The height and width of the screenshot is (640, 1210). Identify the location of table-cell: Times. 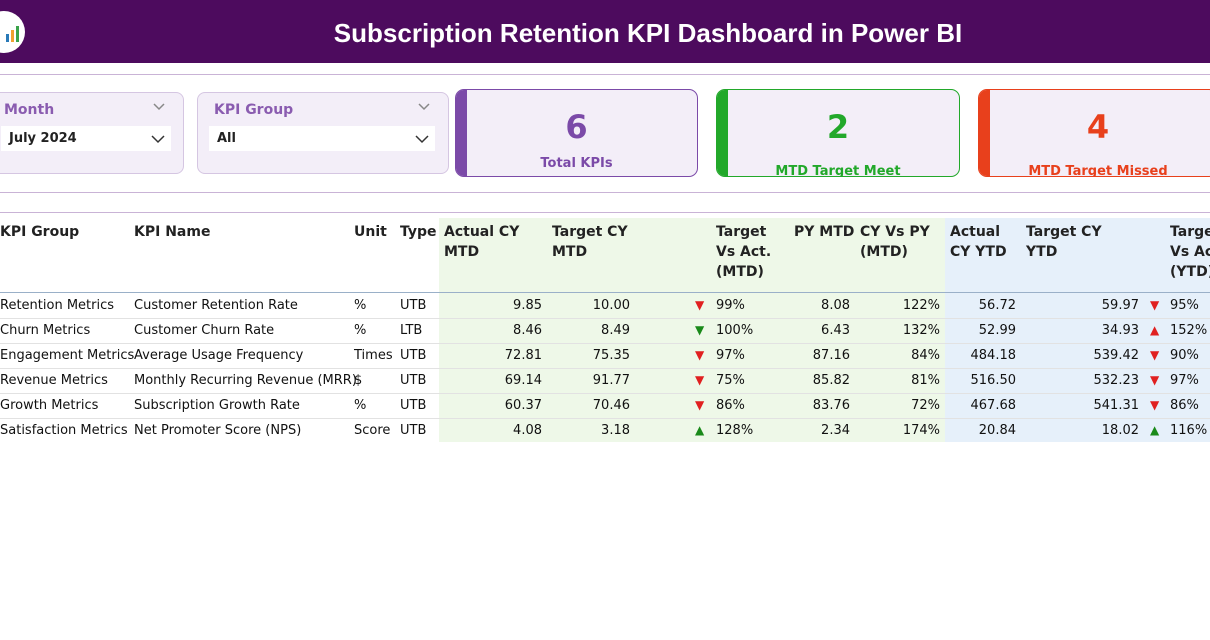
(373, 355).